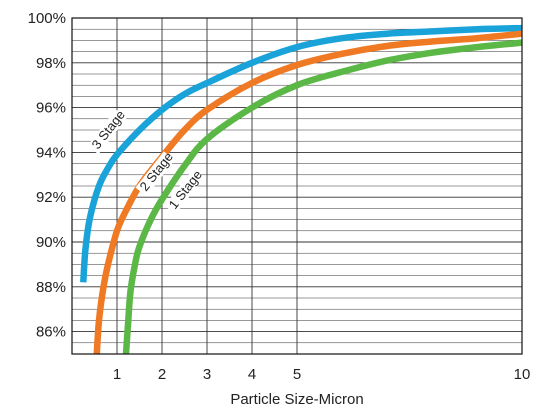 The width and height of the screenshot is (549, 412). I want to click on x-tick-label: 2, so click(162, 374).